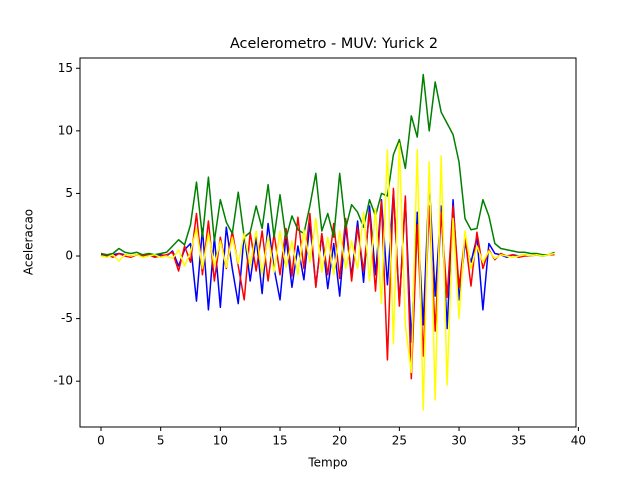 This screenshot has height=480, width=640. Describe the element at coordinates (161, 441) in the screenshot. I see `x-tick-label: 5` at that location.